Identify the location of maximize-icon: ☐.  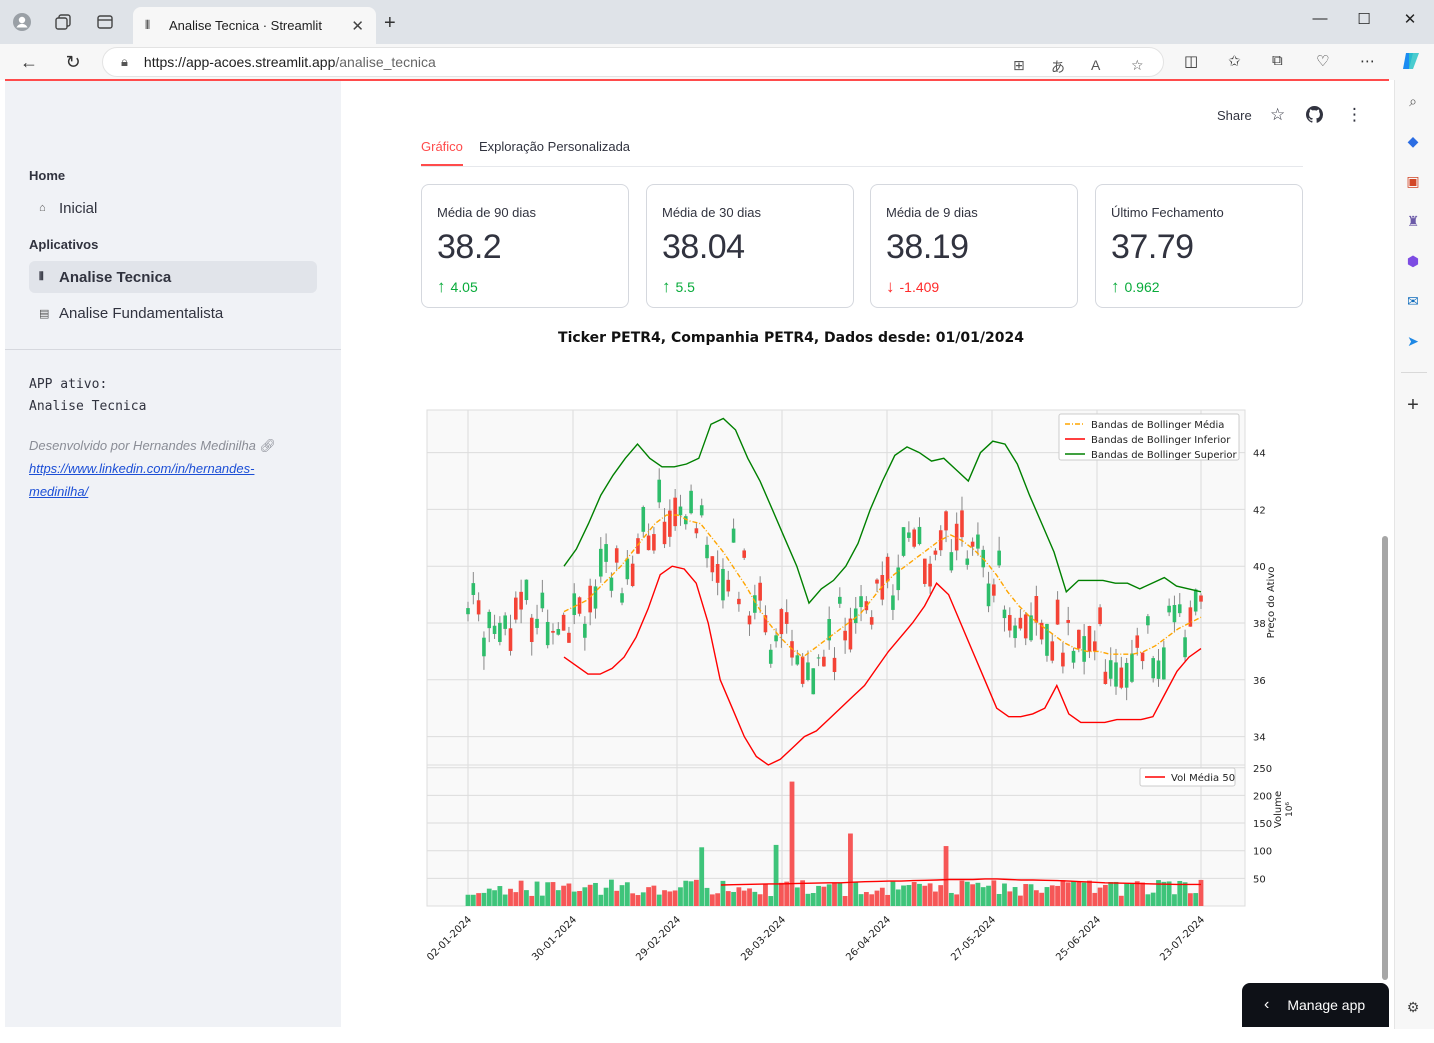
(1364, 19).